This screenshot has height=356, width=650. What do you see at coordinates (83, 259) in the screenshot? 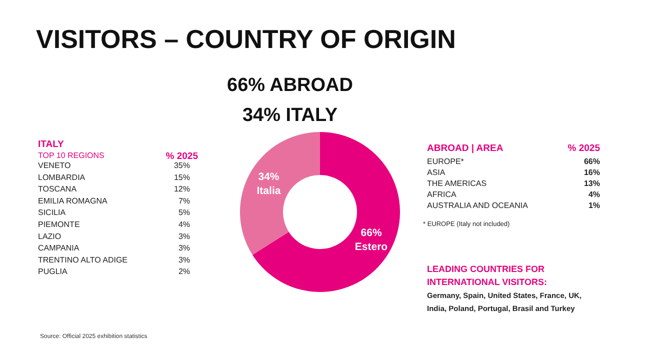
I see `text: TRENTINO ALTO ADIGE` at bounding box center [83, 259].